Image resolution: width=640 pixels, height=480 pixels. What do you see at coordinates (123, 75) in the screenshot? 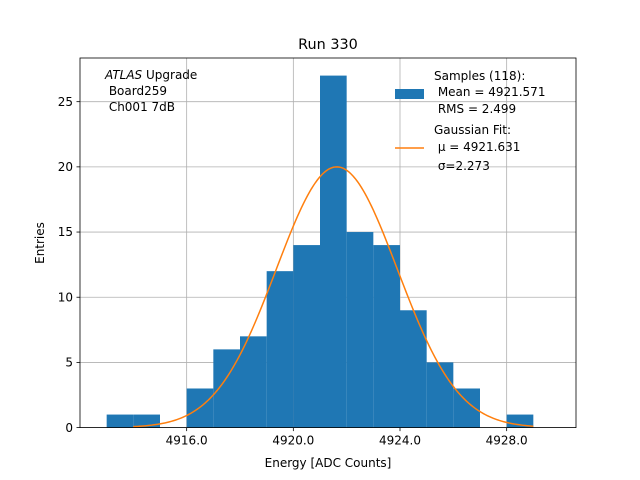
I see `atlas-label: ATLAS` at bounding box center [123, 75].